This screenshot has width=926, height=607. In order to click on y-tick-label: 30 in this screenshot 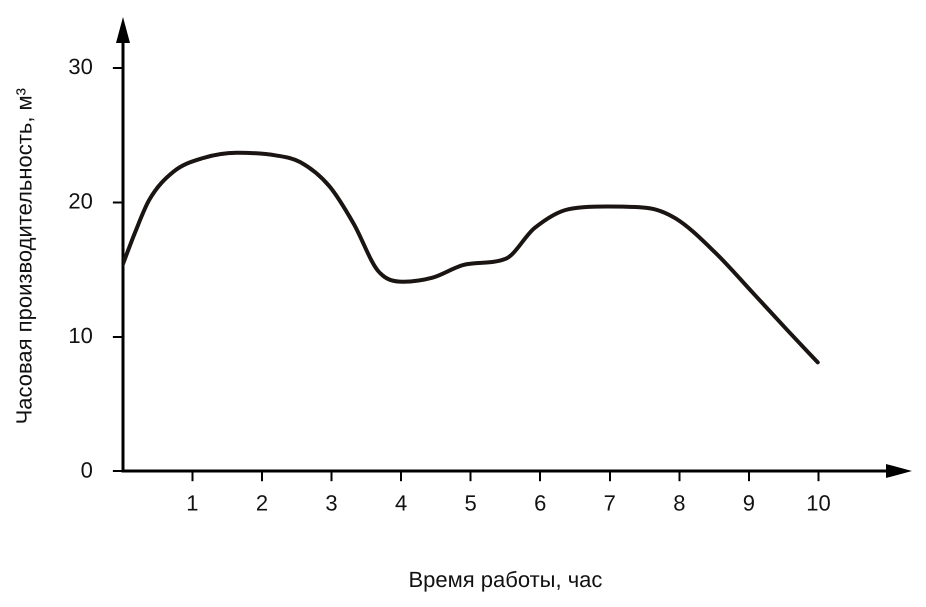, I will do `click(80, 67)`.